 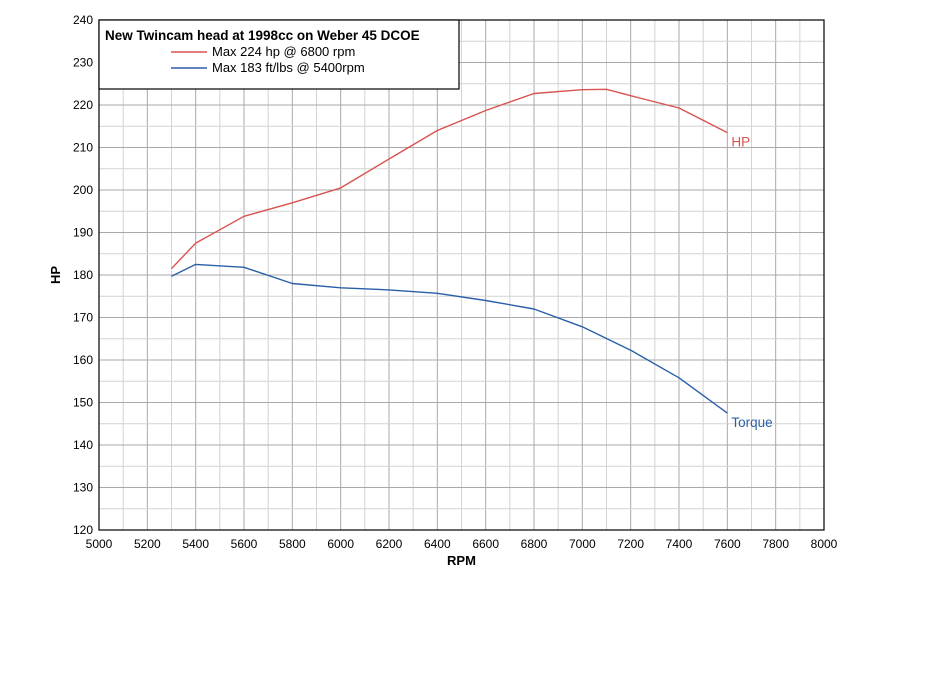 I want to click on x-tick-label: 7400, so click(x=679, y=544).